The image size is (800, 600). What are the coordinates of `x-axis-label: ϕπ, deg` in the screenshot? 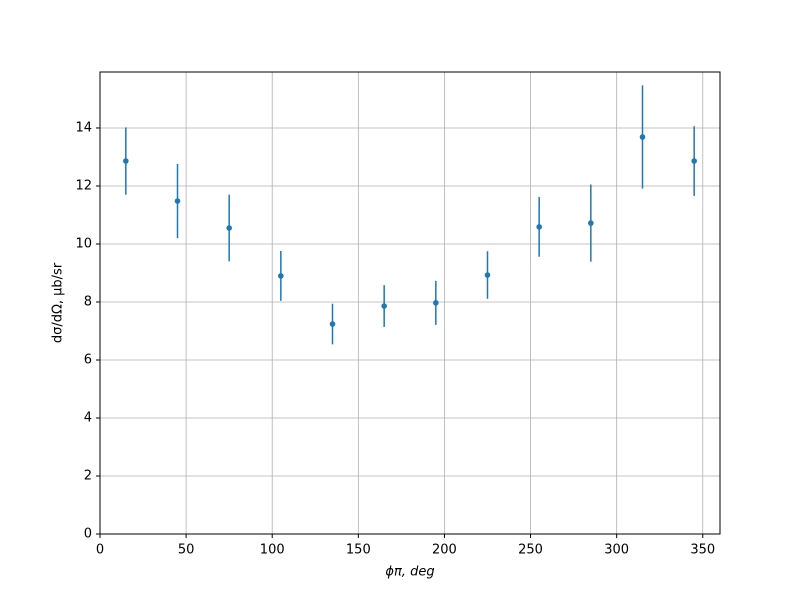 It's located at (409, 572).